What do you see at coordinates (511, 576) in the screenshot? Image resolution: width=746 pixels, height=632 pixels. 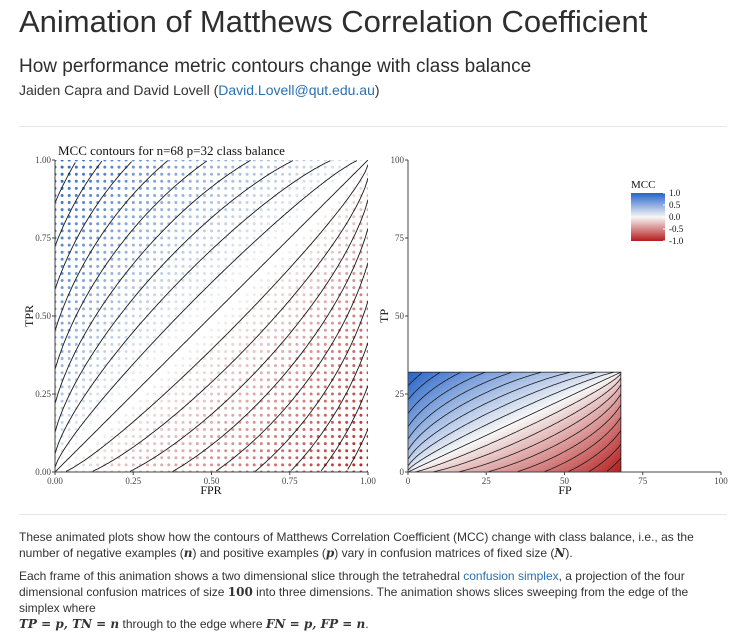 I see `confusion-simplex-link: confusion simplex` at bounding box center [511, 576].